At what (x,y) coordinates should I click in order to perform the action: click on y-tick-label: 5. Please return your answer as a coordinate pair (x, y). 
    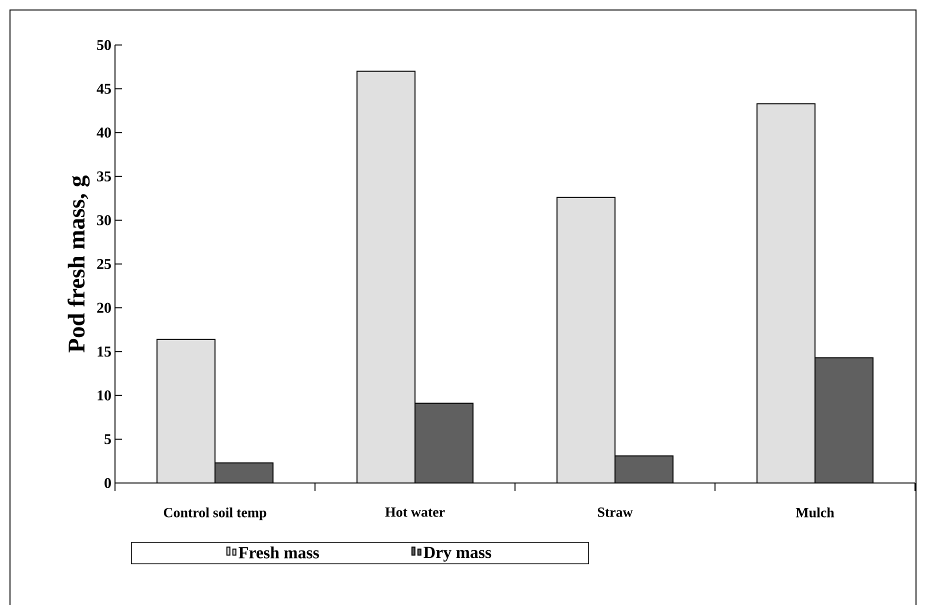
    Looking at the image, I should click on (107, 439).